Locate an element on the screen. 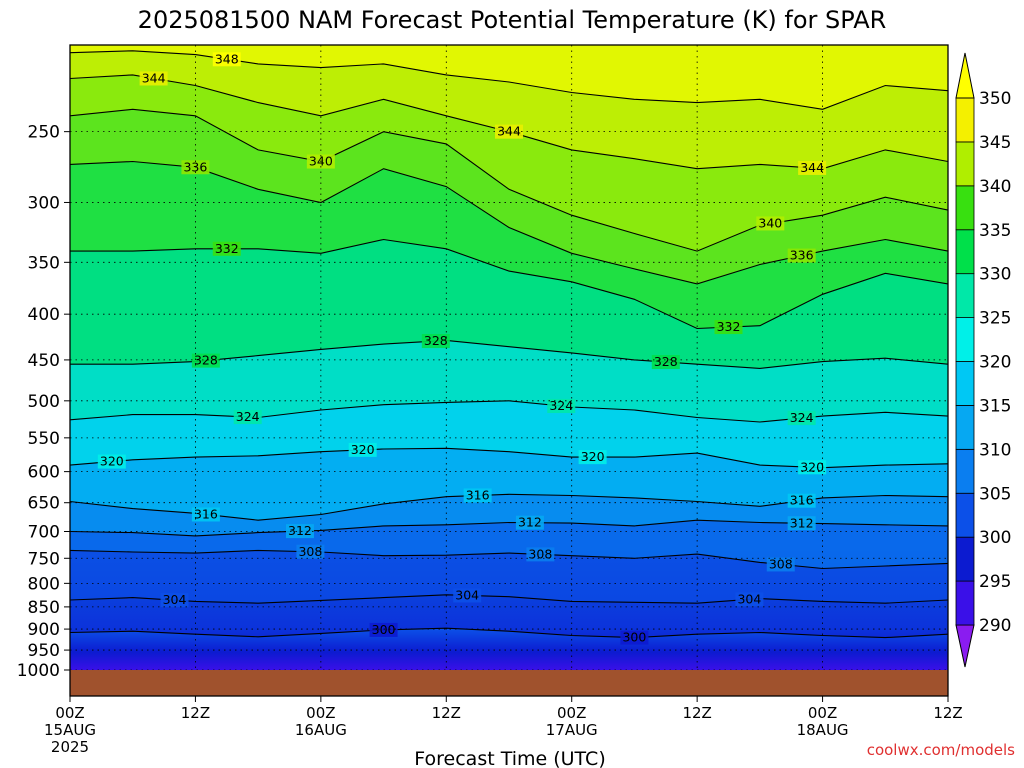 The image size is (1024, 768). colorbar: 290 295 300 305 310 315 320 325 330 335 340 345 350 is located at coordinates (983, 360).